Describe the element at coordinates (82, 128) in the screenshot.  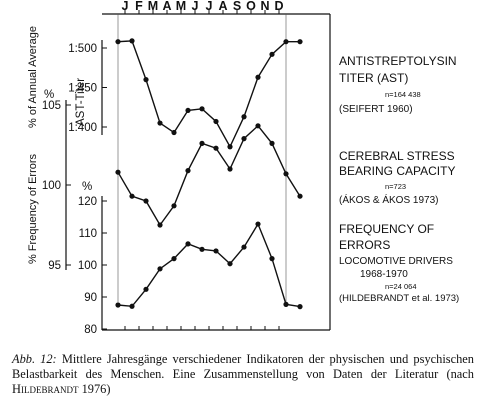
I see `ast-tick-label: 1:400` at that location.